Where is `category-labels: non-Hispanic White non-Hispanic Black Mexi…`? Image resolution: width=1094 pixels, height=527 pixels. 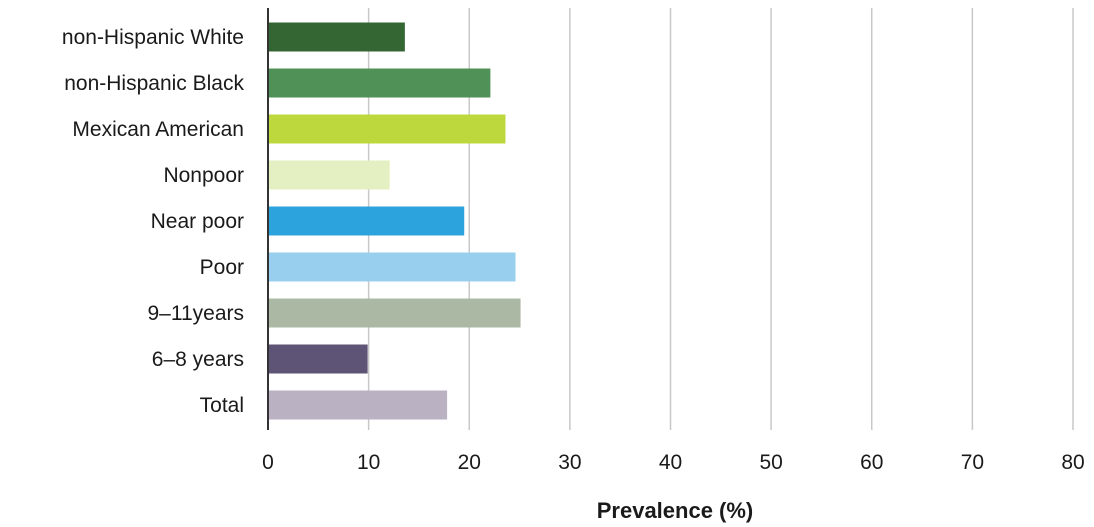 category-labels: non-Hispanic White non-Hispanic Black Mexi… is located at coordinates (153, 221).